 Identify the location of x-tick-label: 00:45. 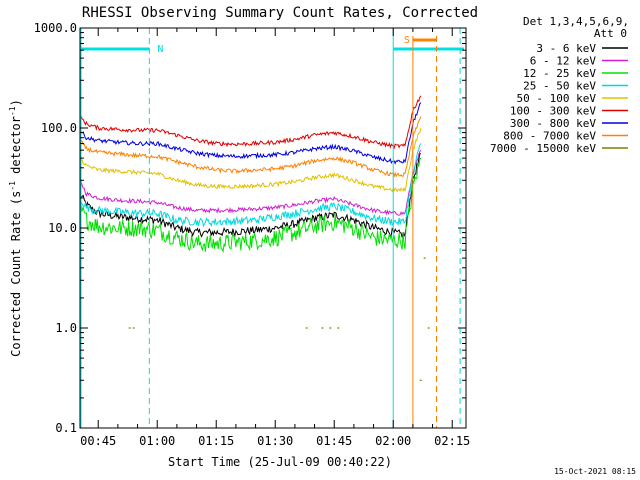
(98, 441).